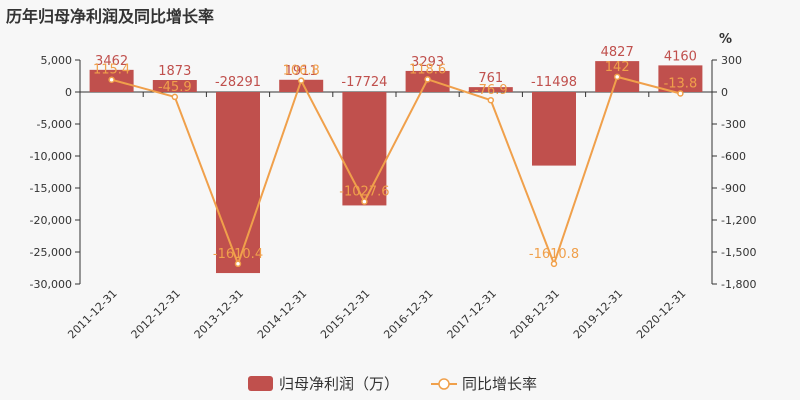  I want to click on chart-title: 历年归母净利润及同比增长率, so click(110, 16).